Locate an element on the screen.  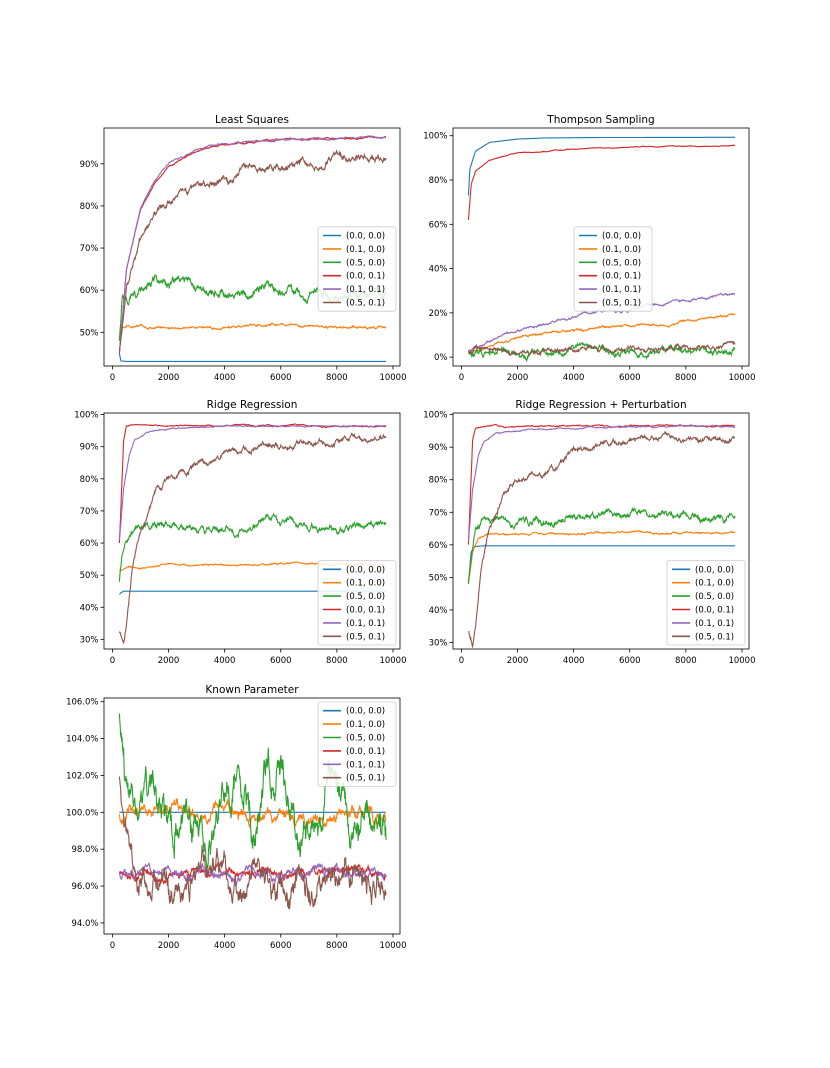
chart-title: Thompson Sampling is located at coordinates (600, 120).